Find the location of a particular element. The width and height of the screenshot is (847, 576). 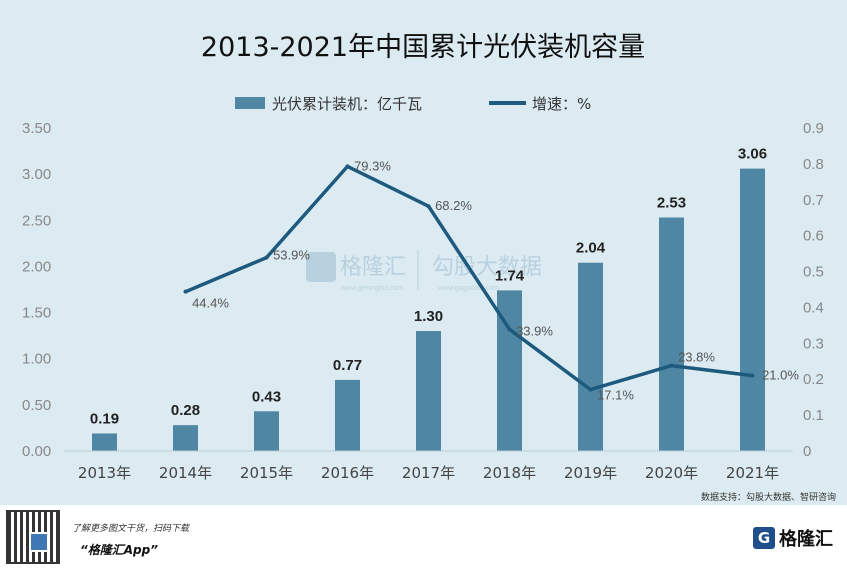

bar-value-label: 2.04 is located at coordinates (591, 248).